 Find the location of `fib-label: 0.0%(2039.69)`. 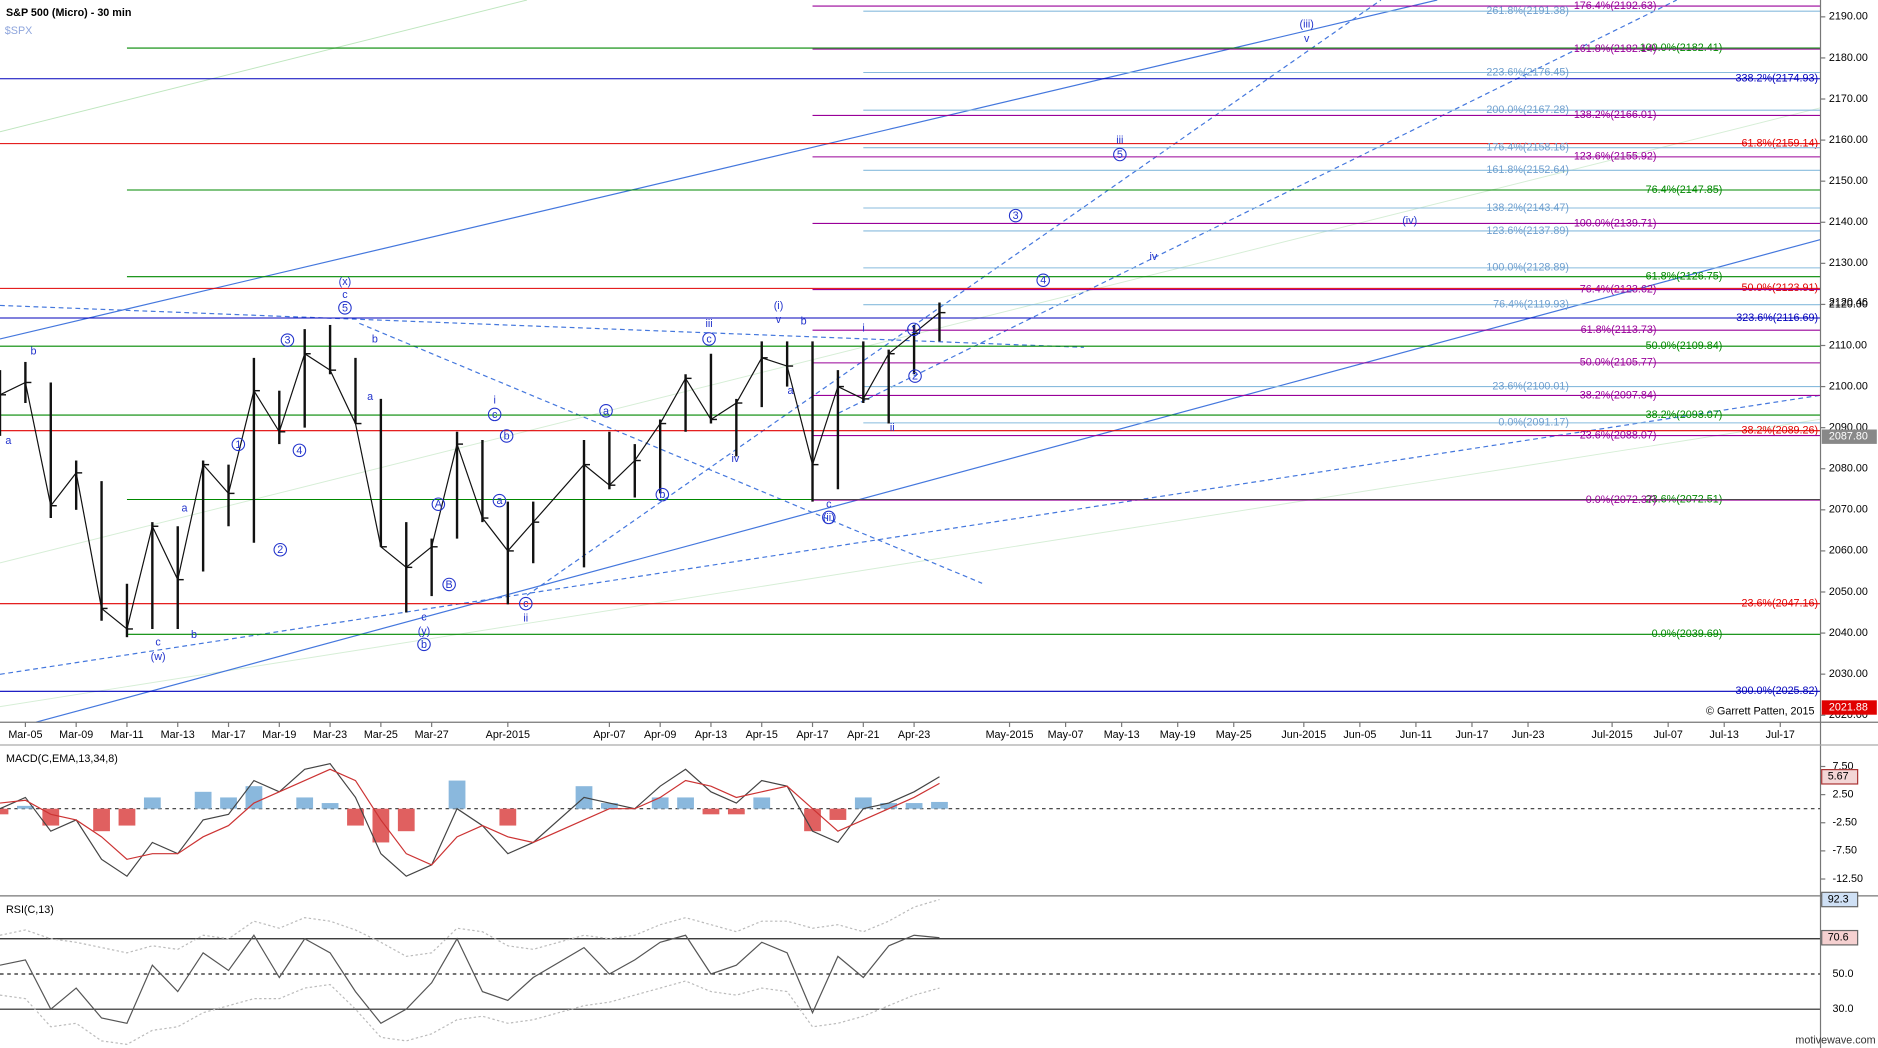

fib-label: 0.0%(2039.69) is located at coordinates (1687, 634).